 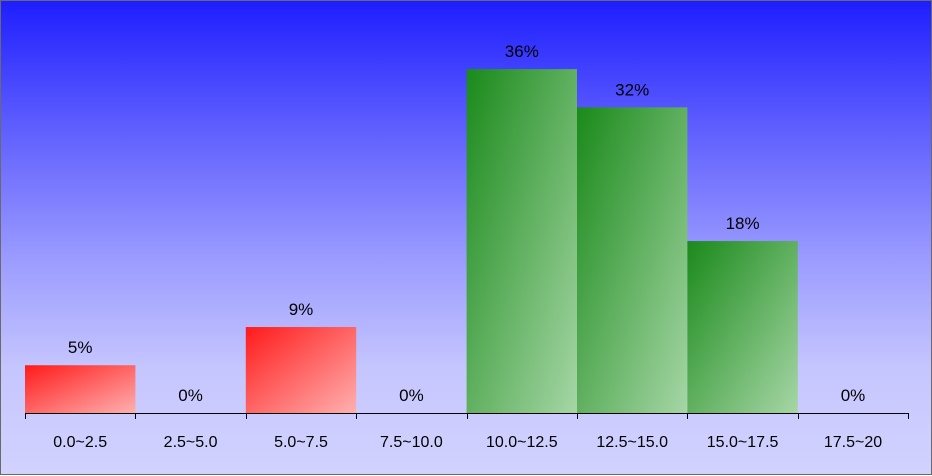 What do you see at coordinates (743, 442) in the screenshot?
I see `x-tick-label: 15.0~17.5` at bounding box center [743, 442].